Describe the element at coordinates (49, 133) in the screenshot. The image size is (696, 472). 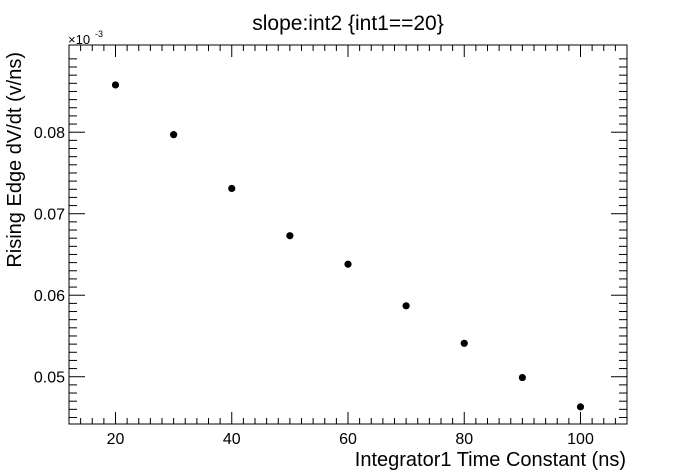
I see `y-tick-label: 0.08` at that location.